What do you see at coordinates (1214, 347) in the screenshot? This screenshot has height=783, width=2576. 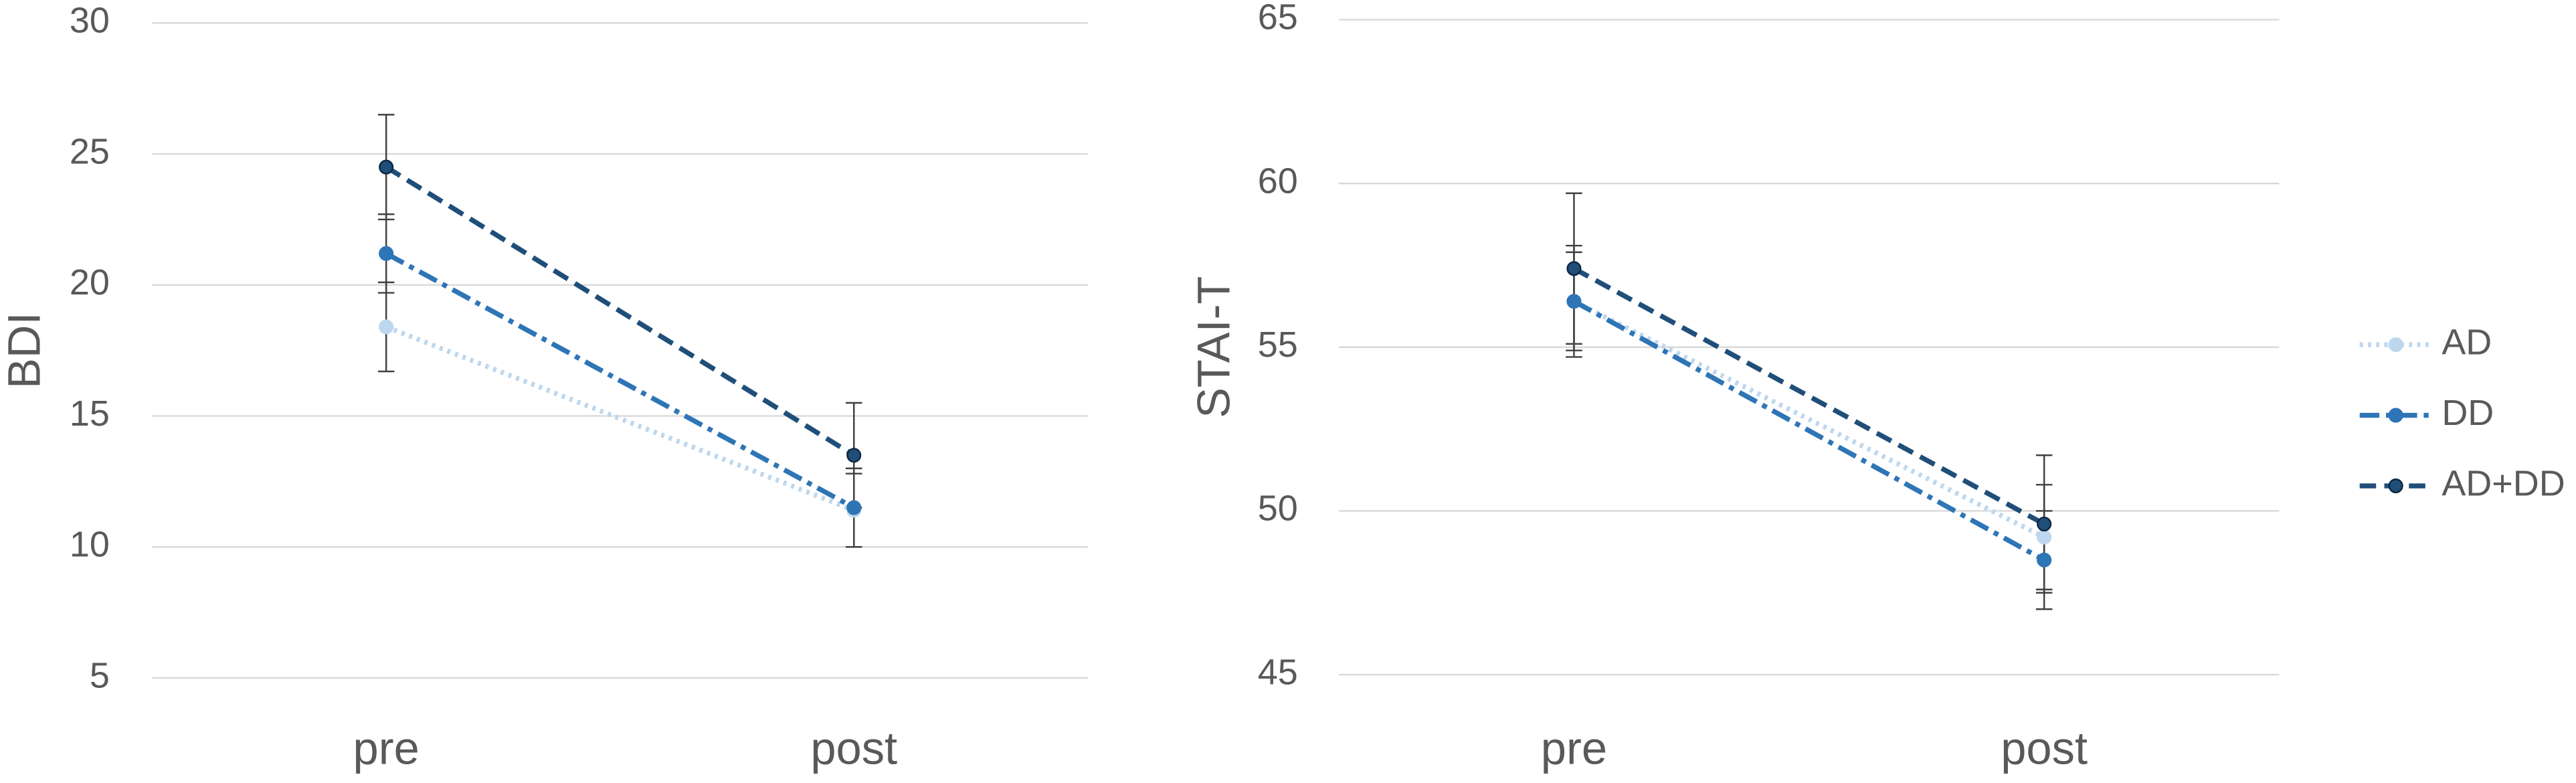 I see `y-axis-title: STAI-T` at bounding box center [1214, 347].